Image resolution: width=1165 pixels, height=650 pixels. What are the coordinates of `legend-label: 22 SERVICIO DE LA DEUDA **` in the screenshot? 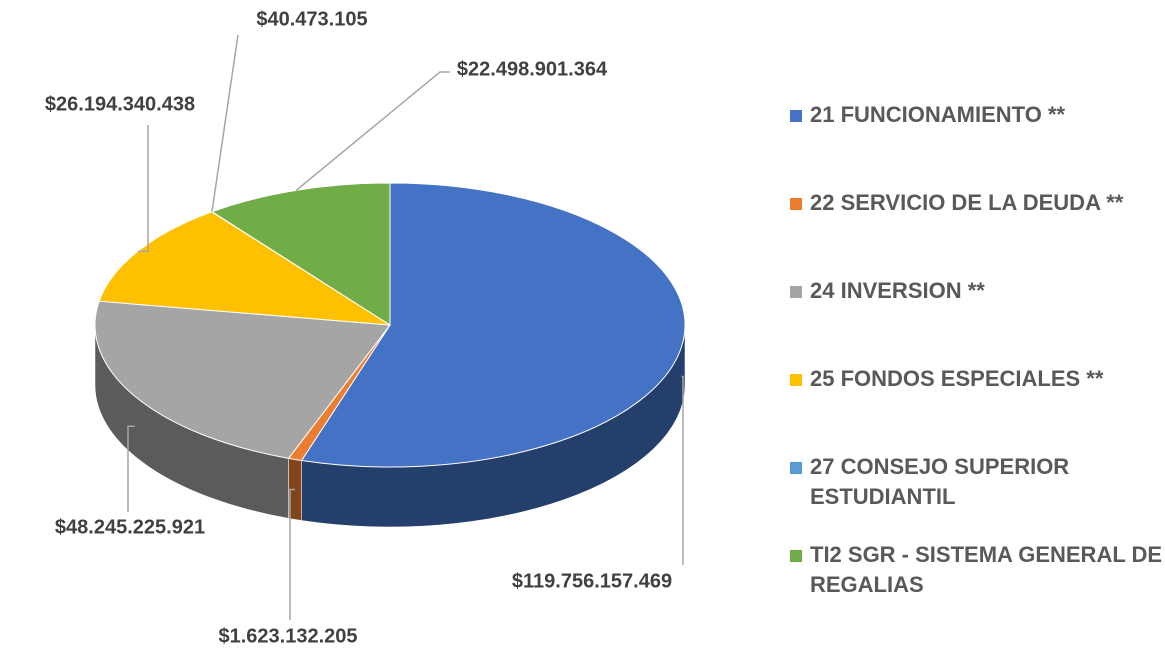 It's located at (967, 202).